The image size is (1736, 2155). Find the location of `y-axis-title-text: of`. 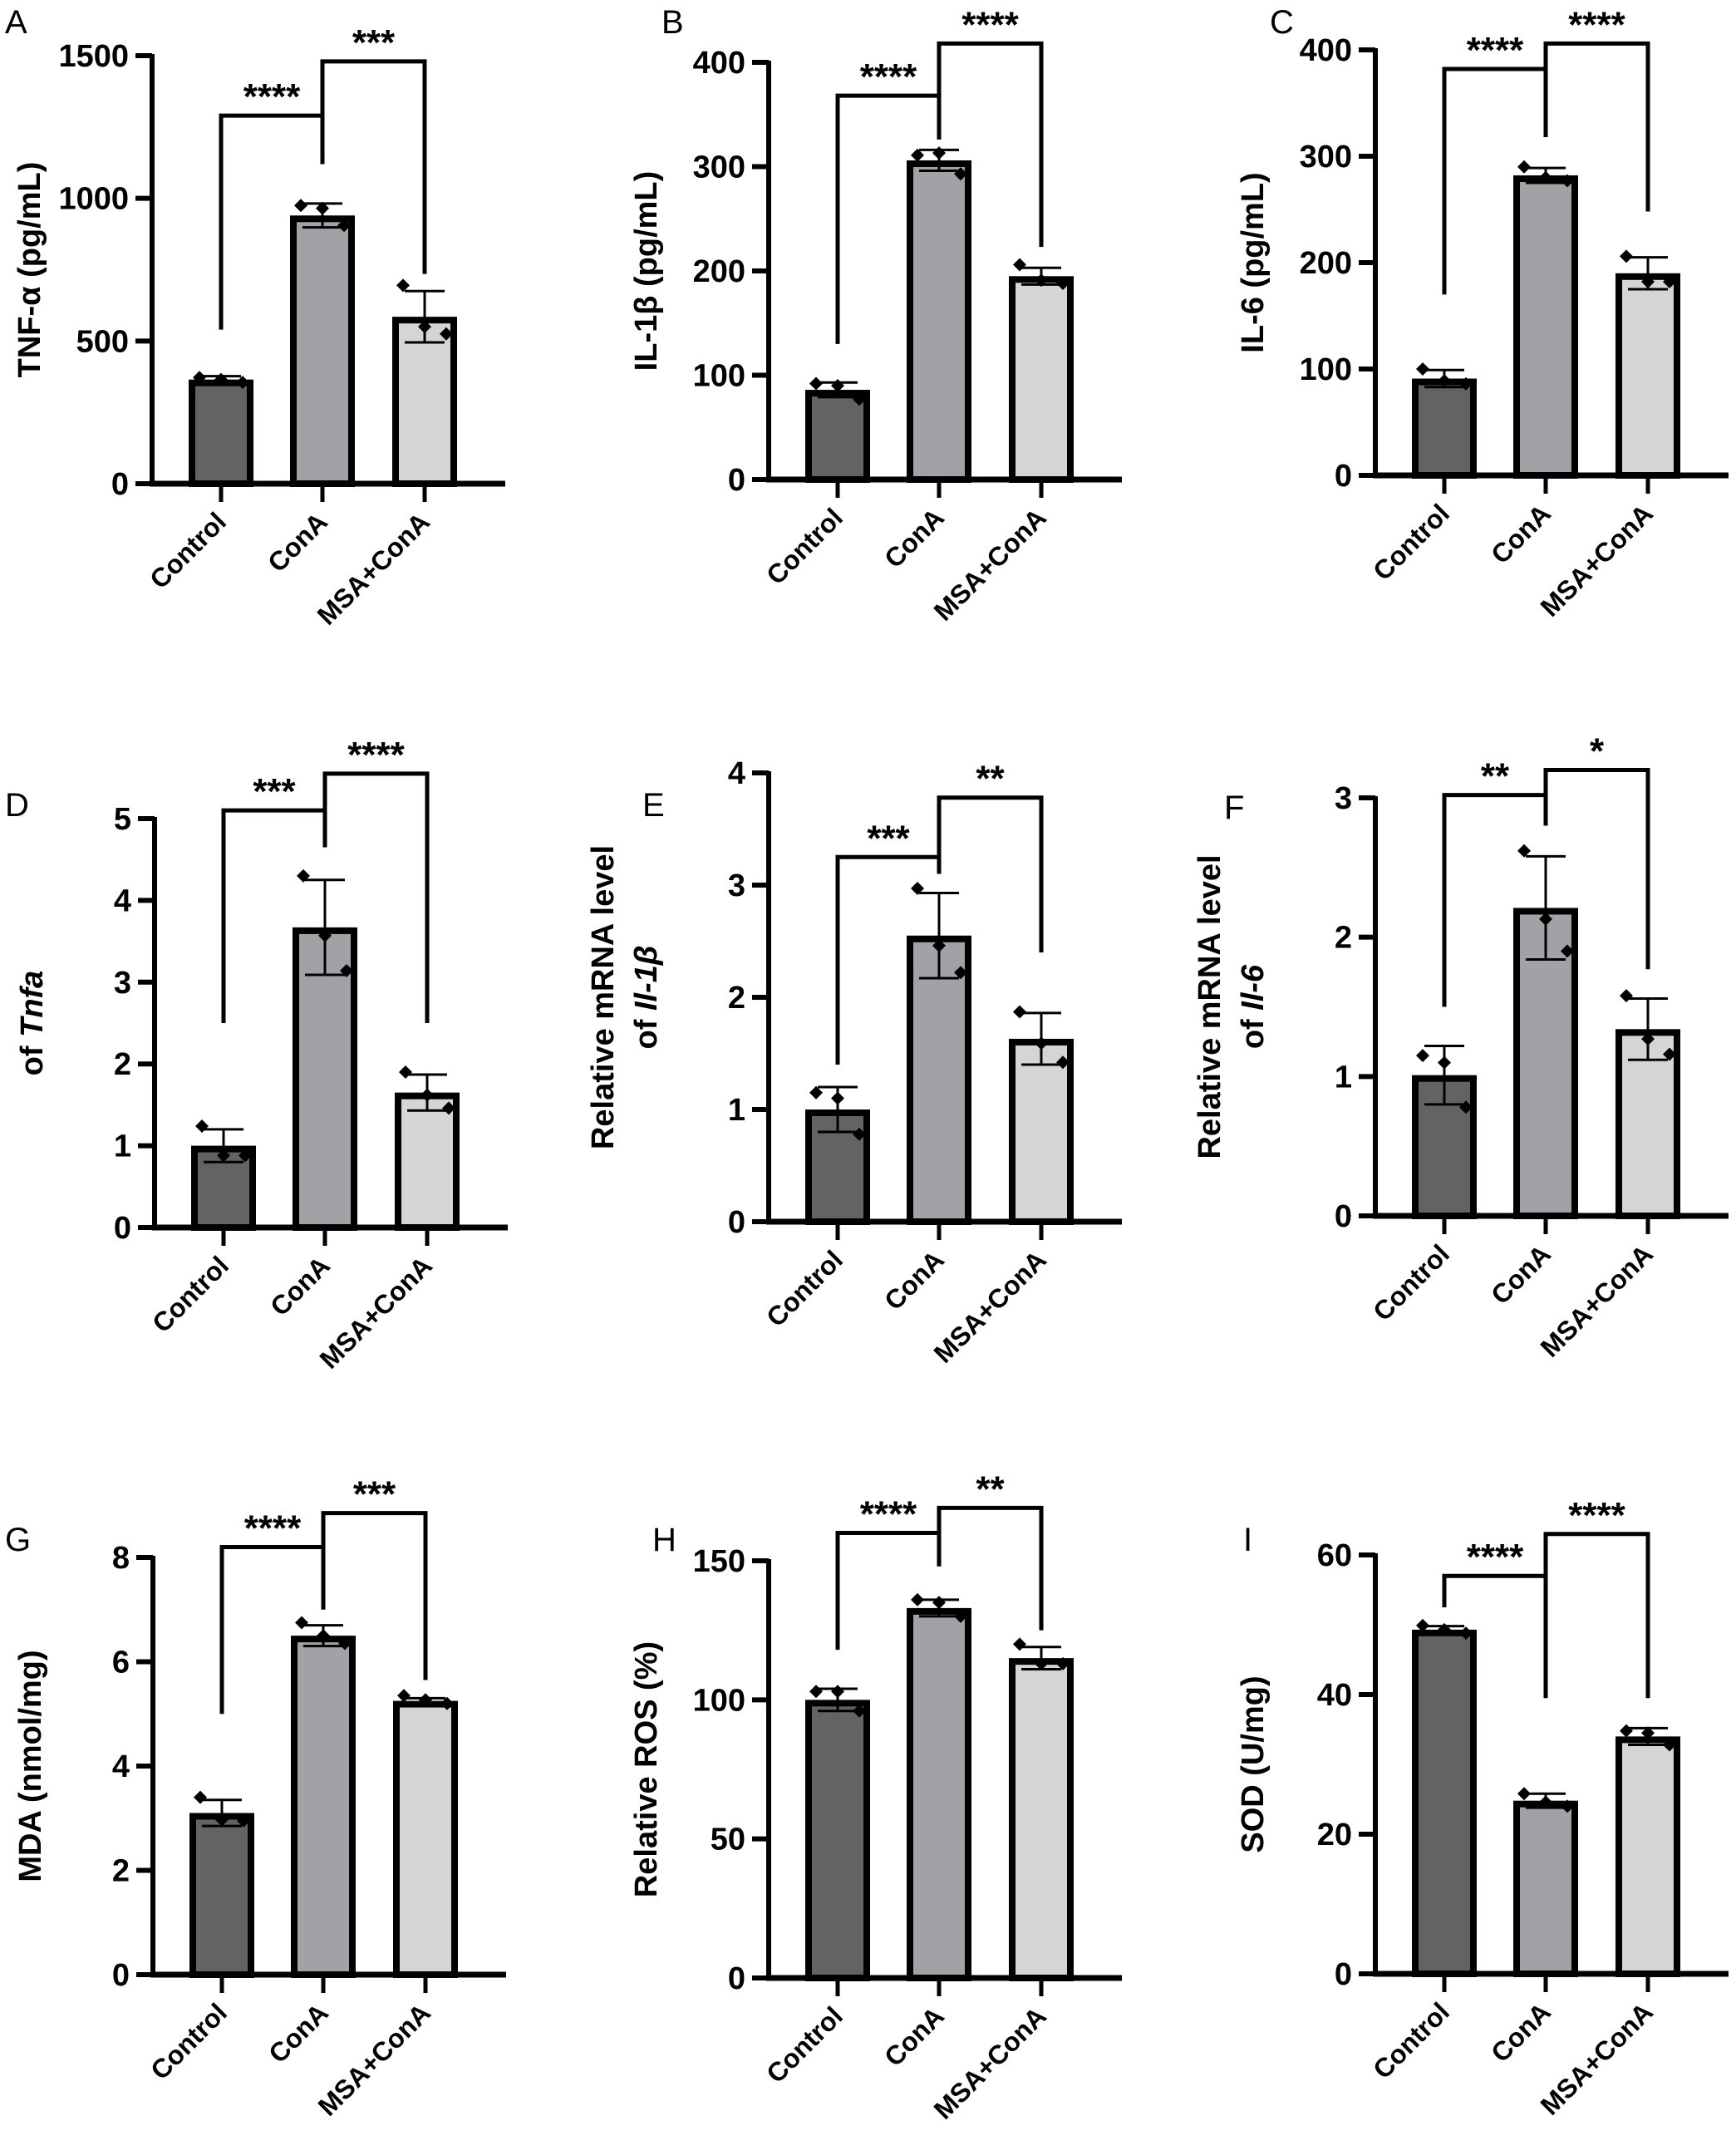

y-axis-title-text: of is located at coordinates (1253, 1030).